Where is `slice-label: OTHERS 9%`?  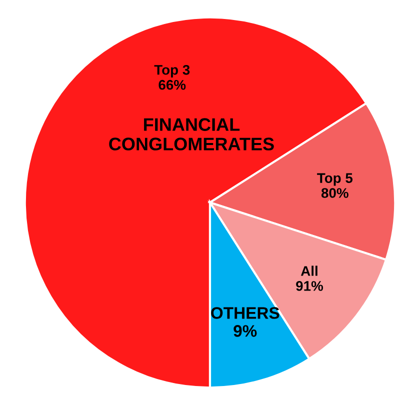
slice-label: OTHERS 9% is located at coordinates (245, 322).